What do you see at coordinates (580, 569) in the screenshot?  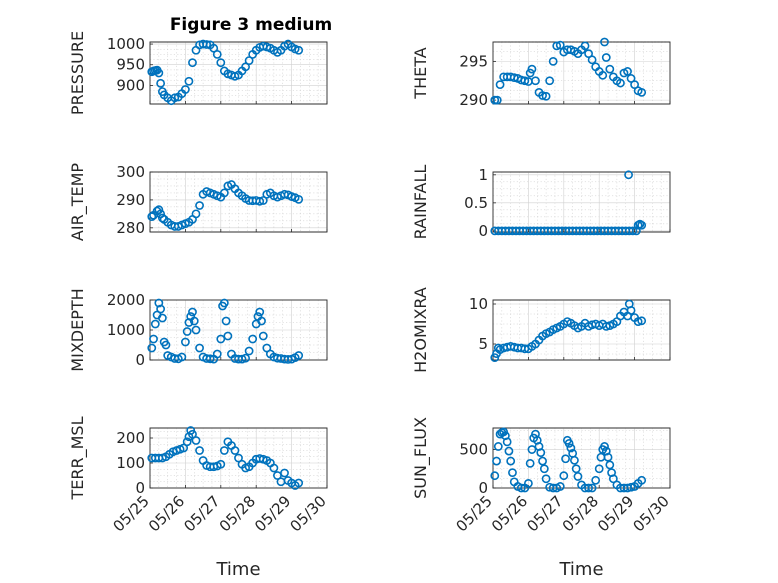 I see `x-axis-label: Time` at bounding box center [580, 569].